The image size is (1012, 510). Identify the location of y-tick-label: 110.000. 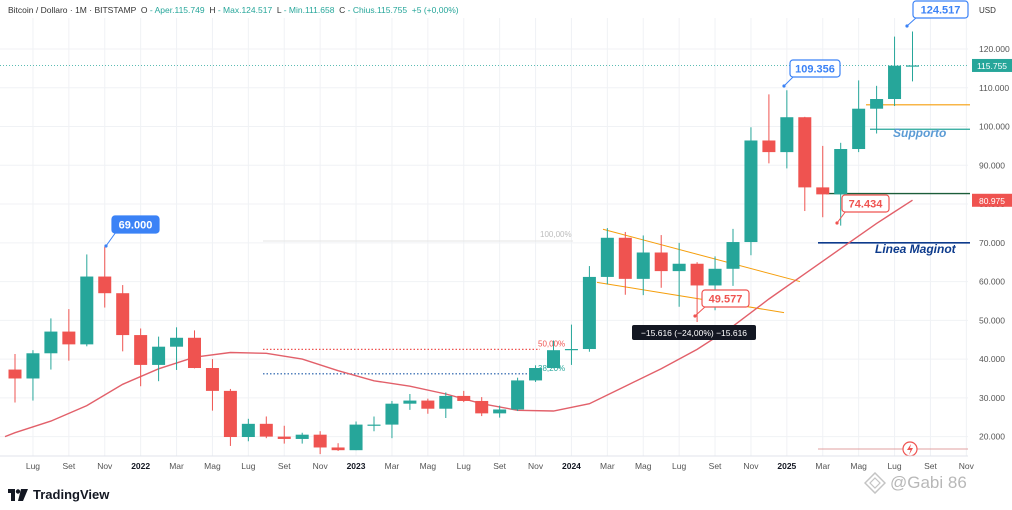
(994, 88).